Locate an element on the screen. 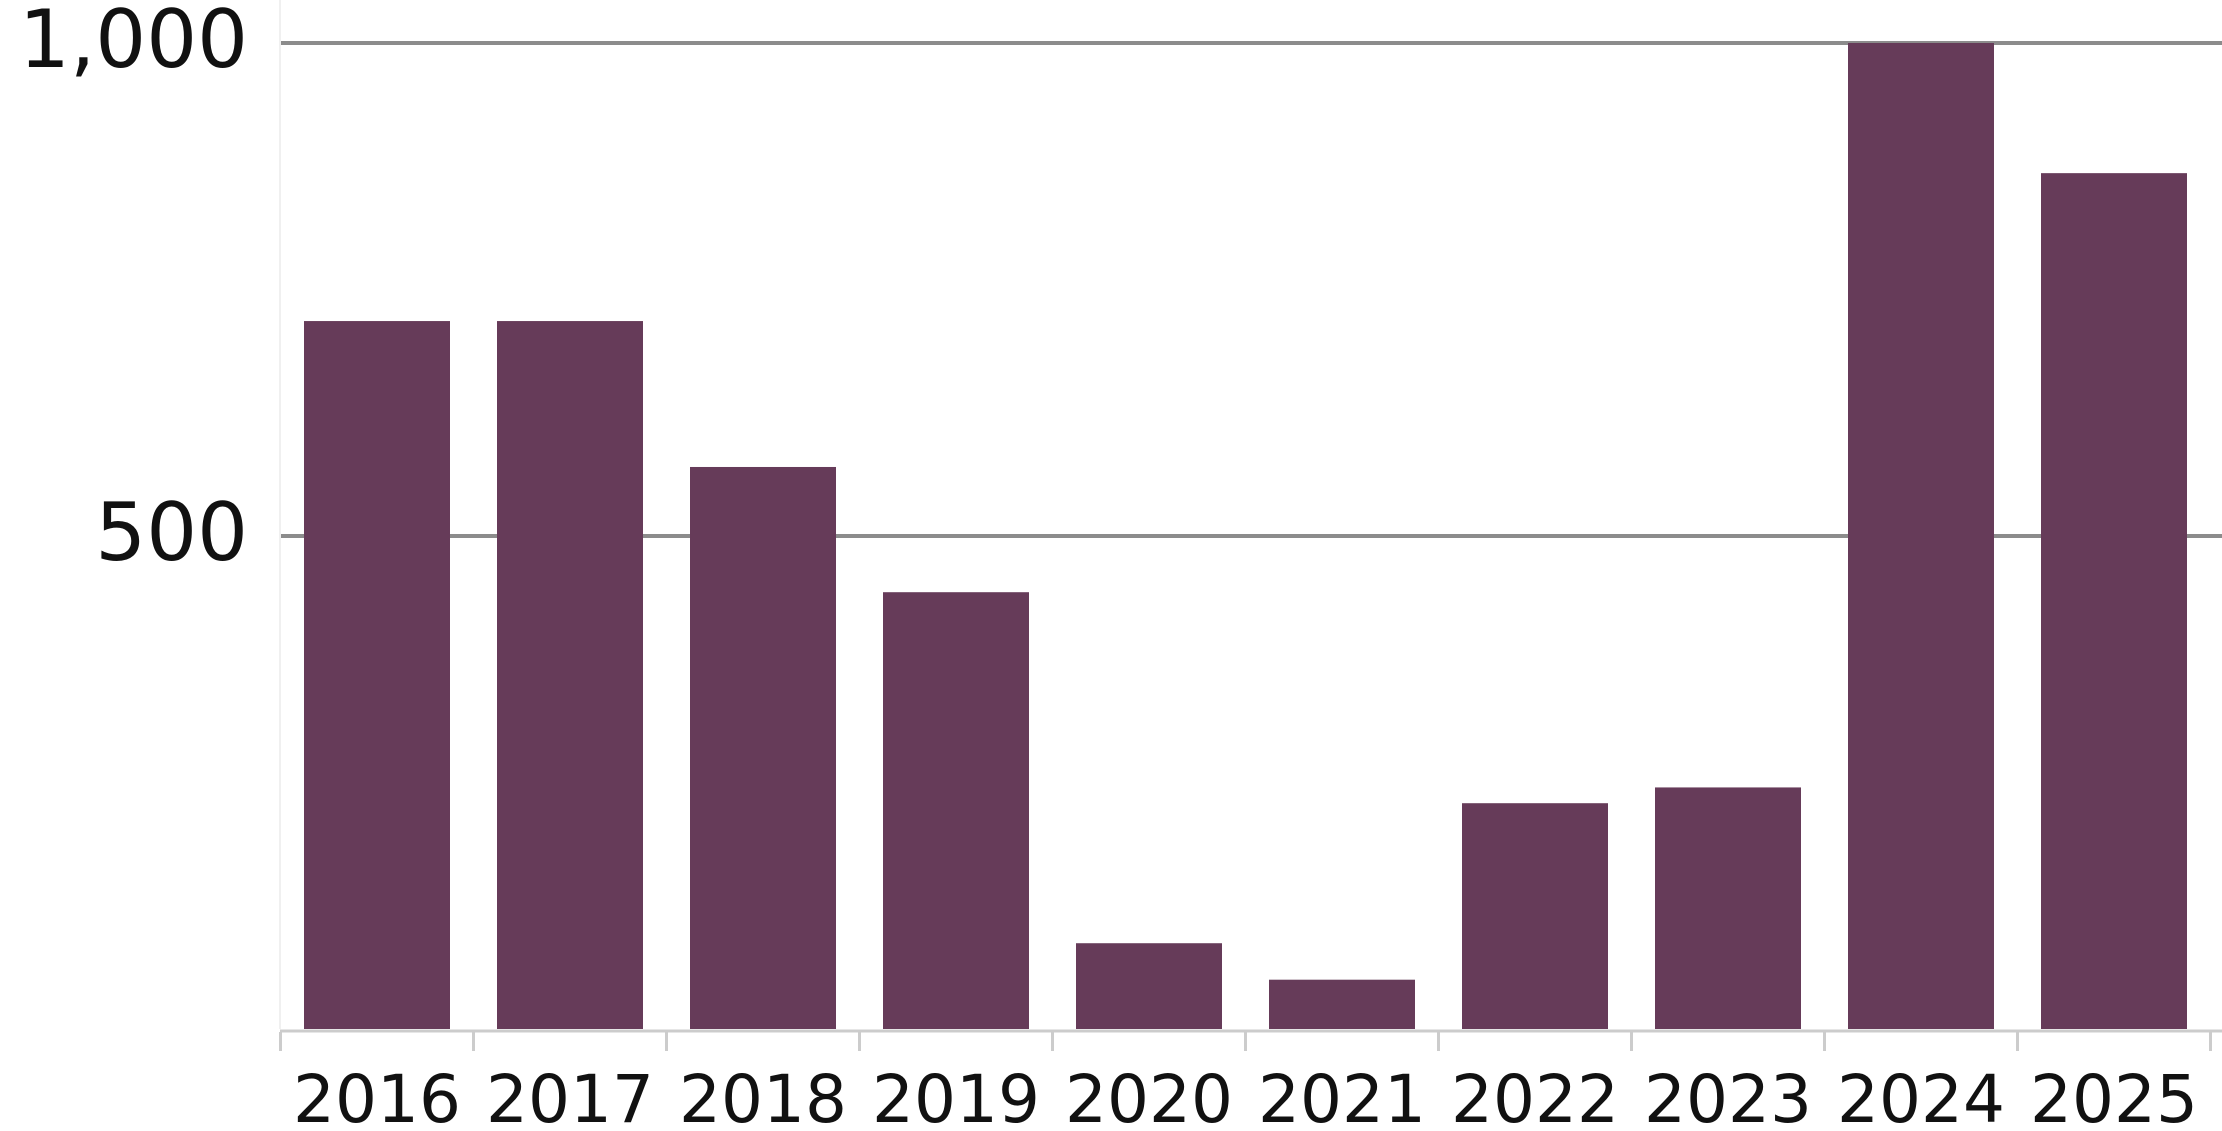  bar-2016 is located at coordinates (377, 675).